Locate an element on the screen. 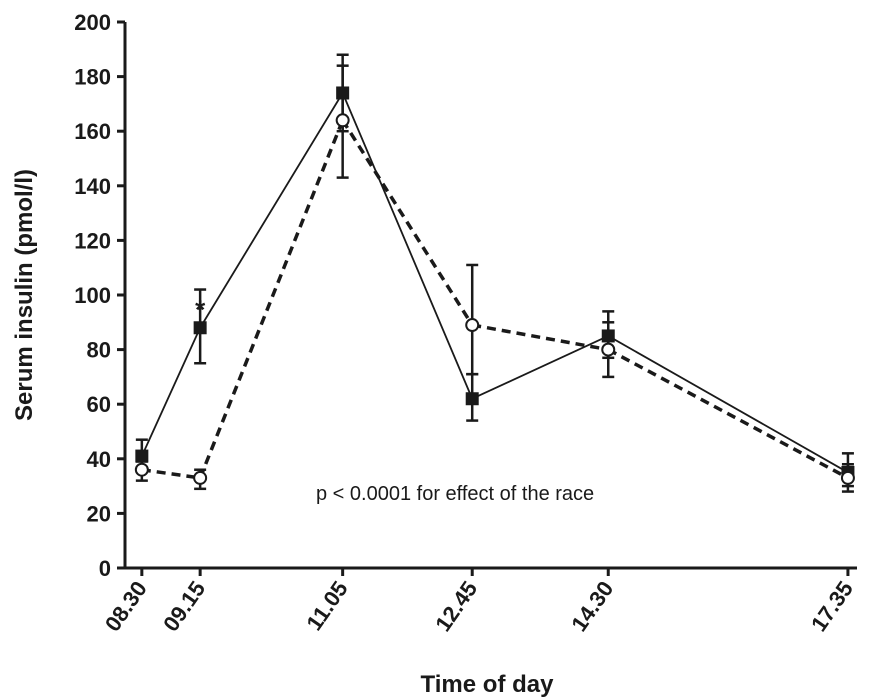 This screenshot has width=869, height=700. x-tick-label: 14.30 is located at coordinates (592, 606).